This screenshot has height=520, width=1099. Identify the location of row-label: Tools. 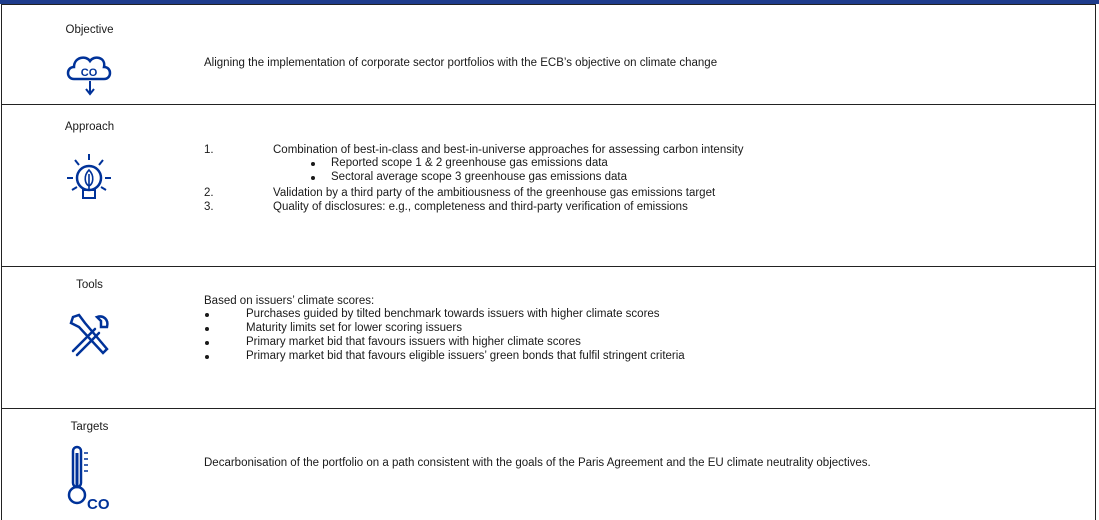
(89, 285).